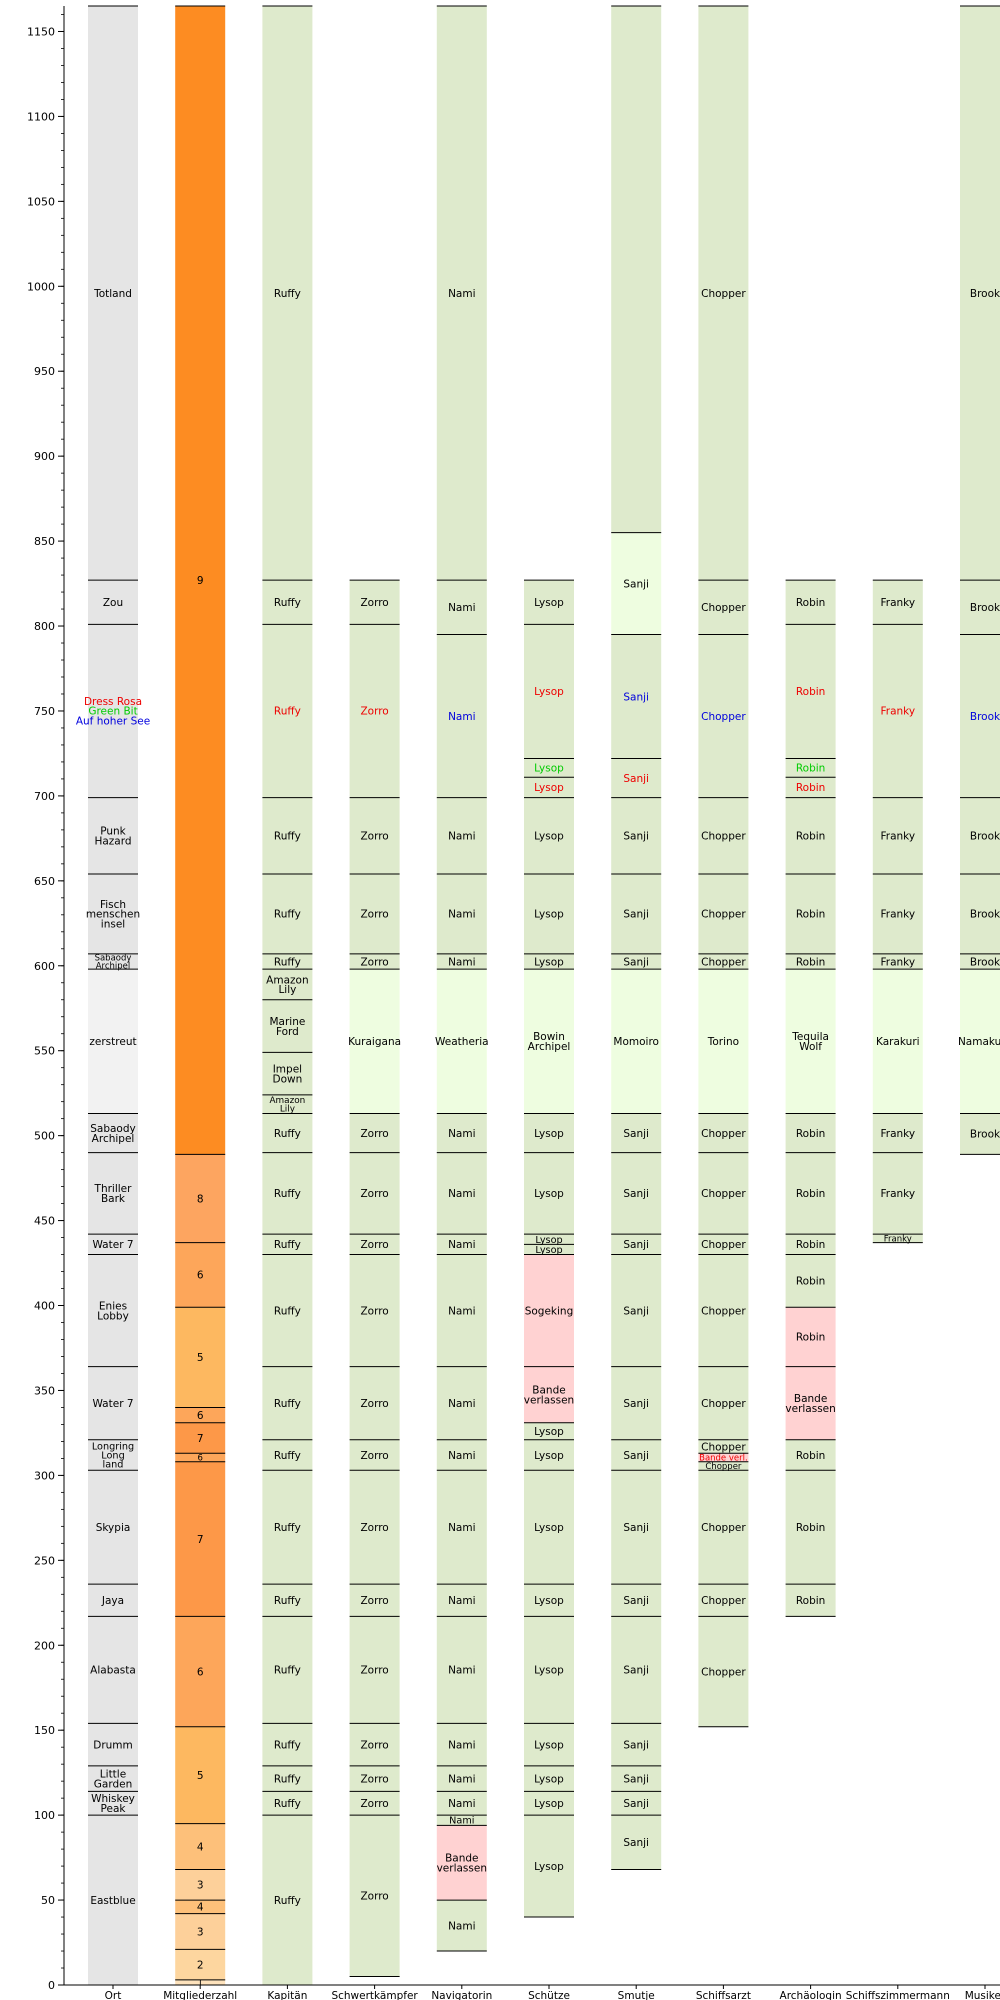 This screenshot has width=1000, height=2000. I want to click on segment-label: zerstreut, so click(112, 1042).